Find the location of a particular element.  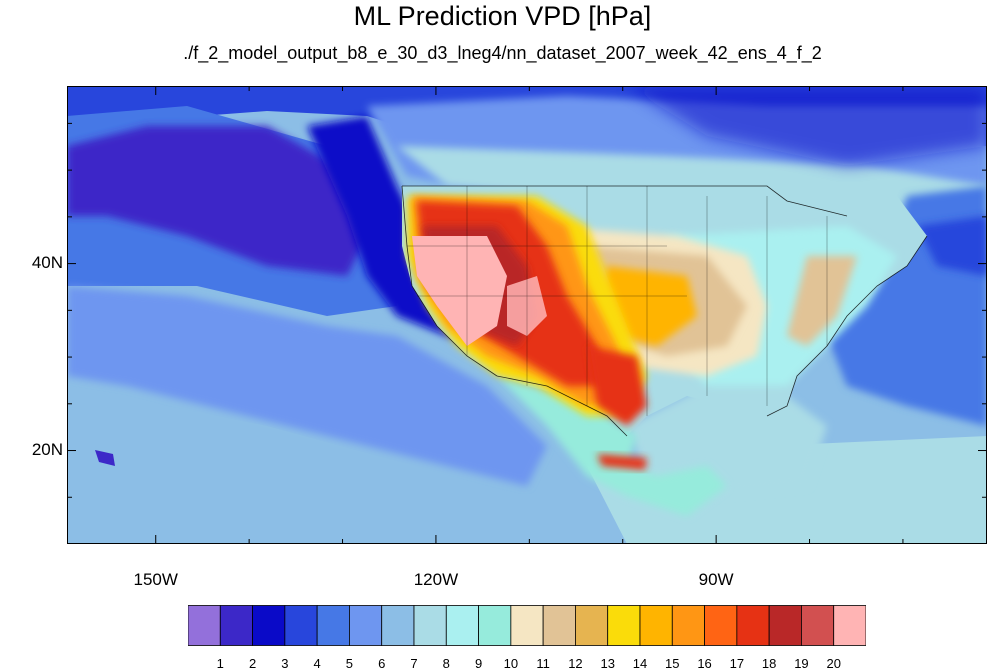

texas-red is located at coordinates (617, 386).